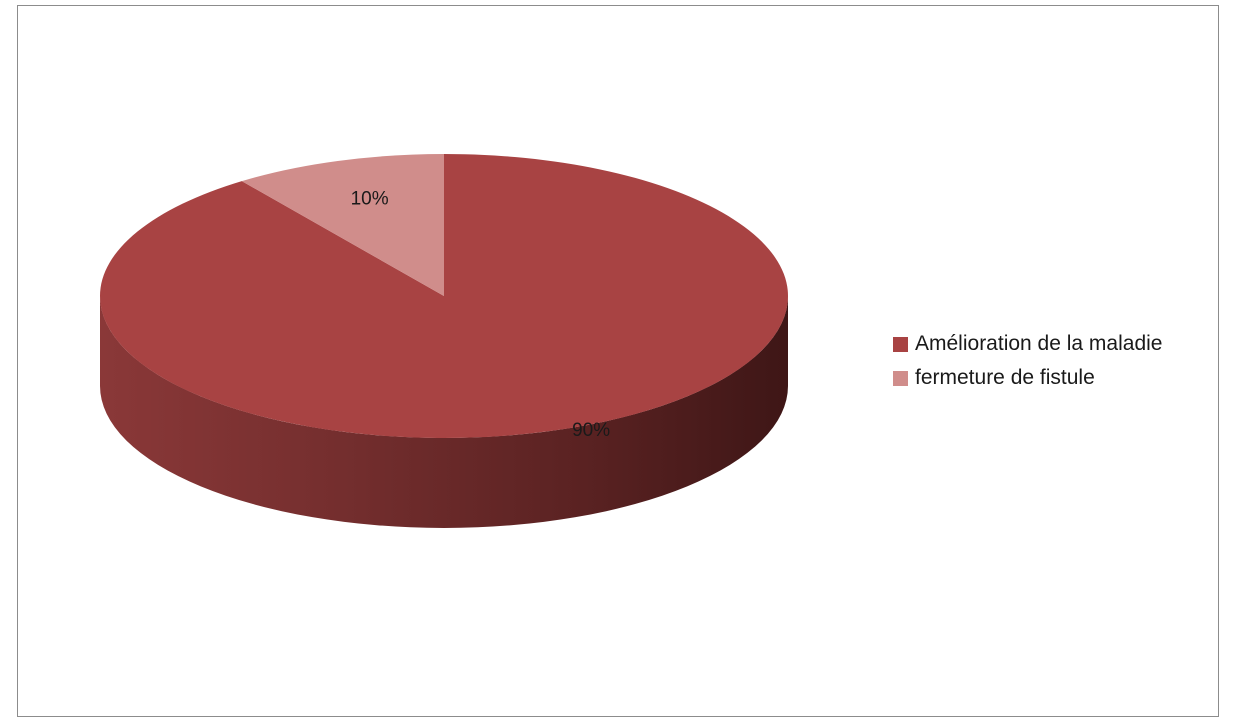 Image resolution: width=1233 pixels, height=720 pixels. Describe the element at coordinates (370, 198) in the screenshot. I see `data-label-1: 10%` at that location.